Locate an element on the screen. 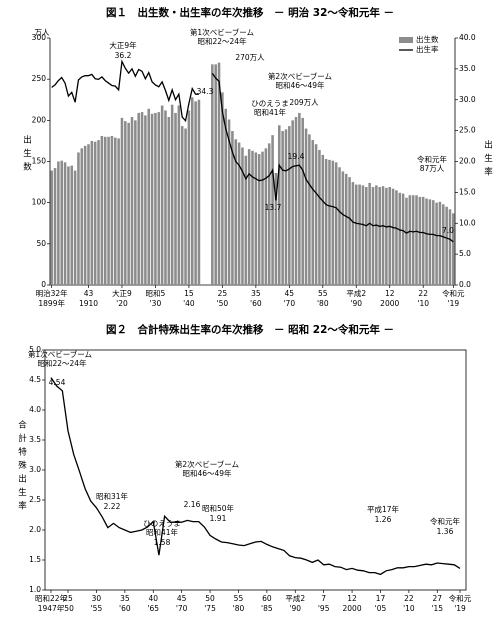  x-tick-sublabel: 2000 is located at coordinates (389, 303).